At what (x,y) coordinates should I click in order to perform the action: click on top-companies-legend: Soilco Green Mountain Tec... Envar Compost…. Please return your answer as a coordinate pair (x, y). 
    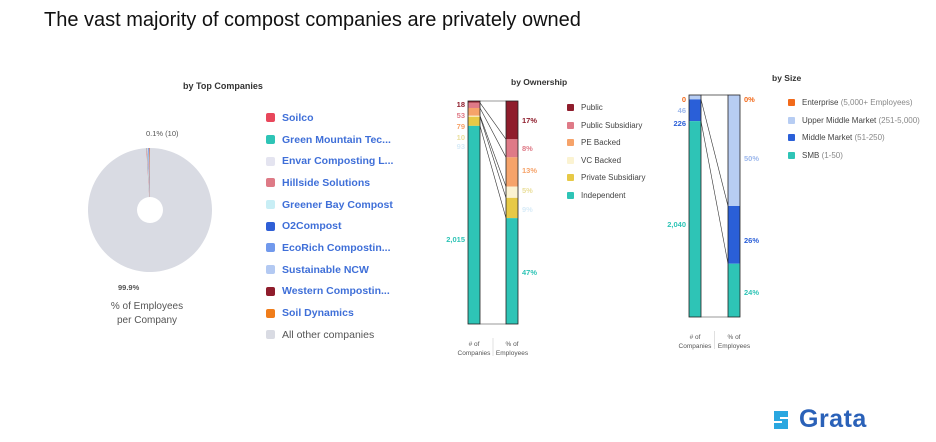
    Looking at the image, I should click on (329, 226).